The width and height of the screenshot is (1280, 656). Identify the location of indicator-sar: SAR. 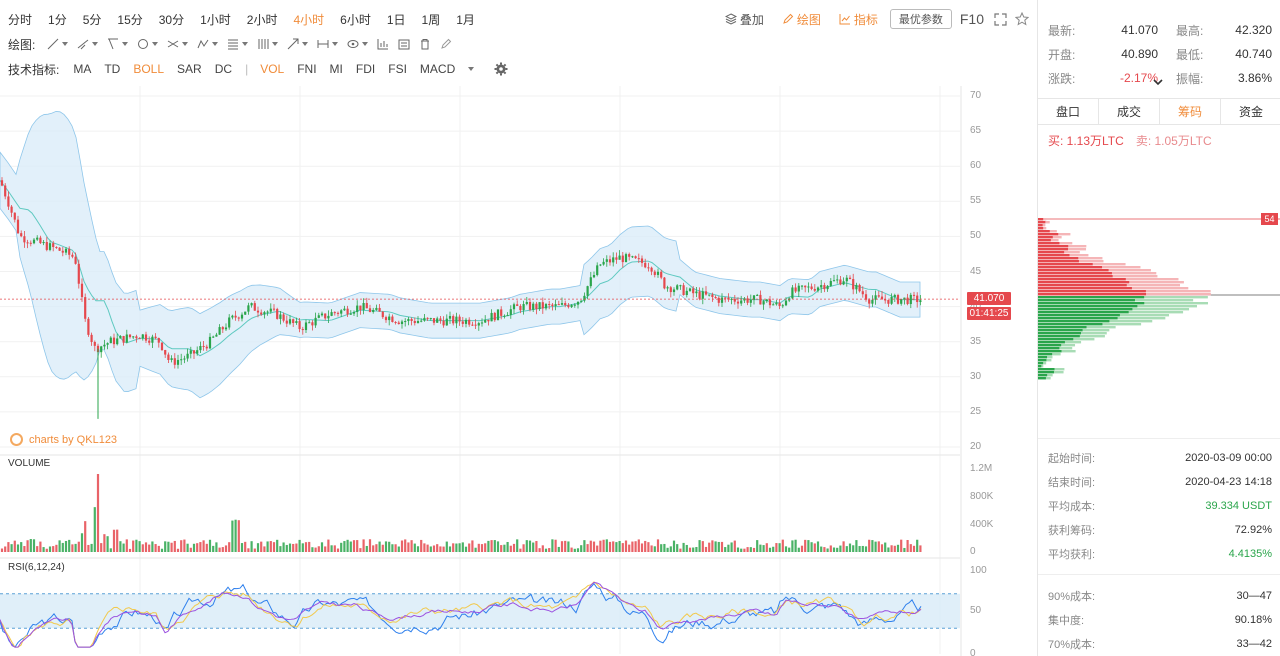
(189, 69).